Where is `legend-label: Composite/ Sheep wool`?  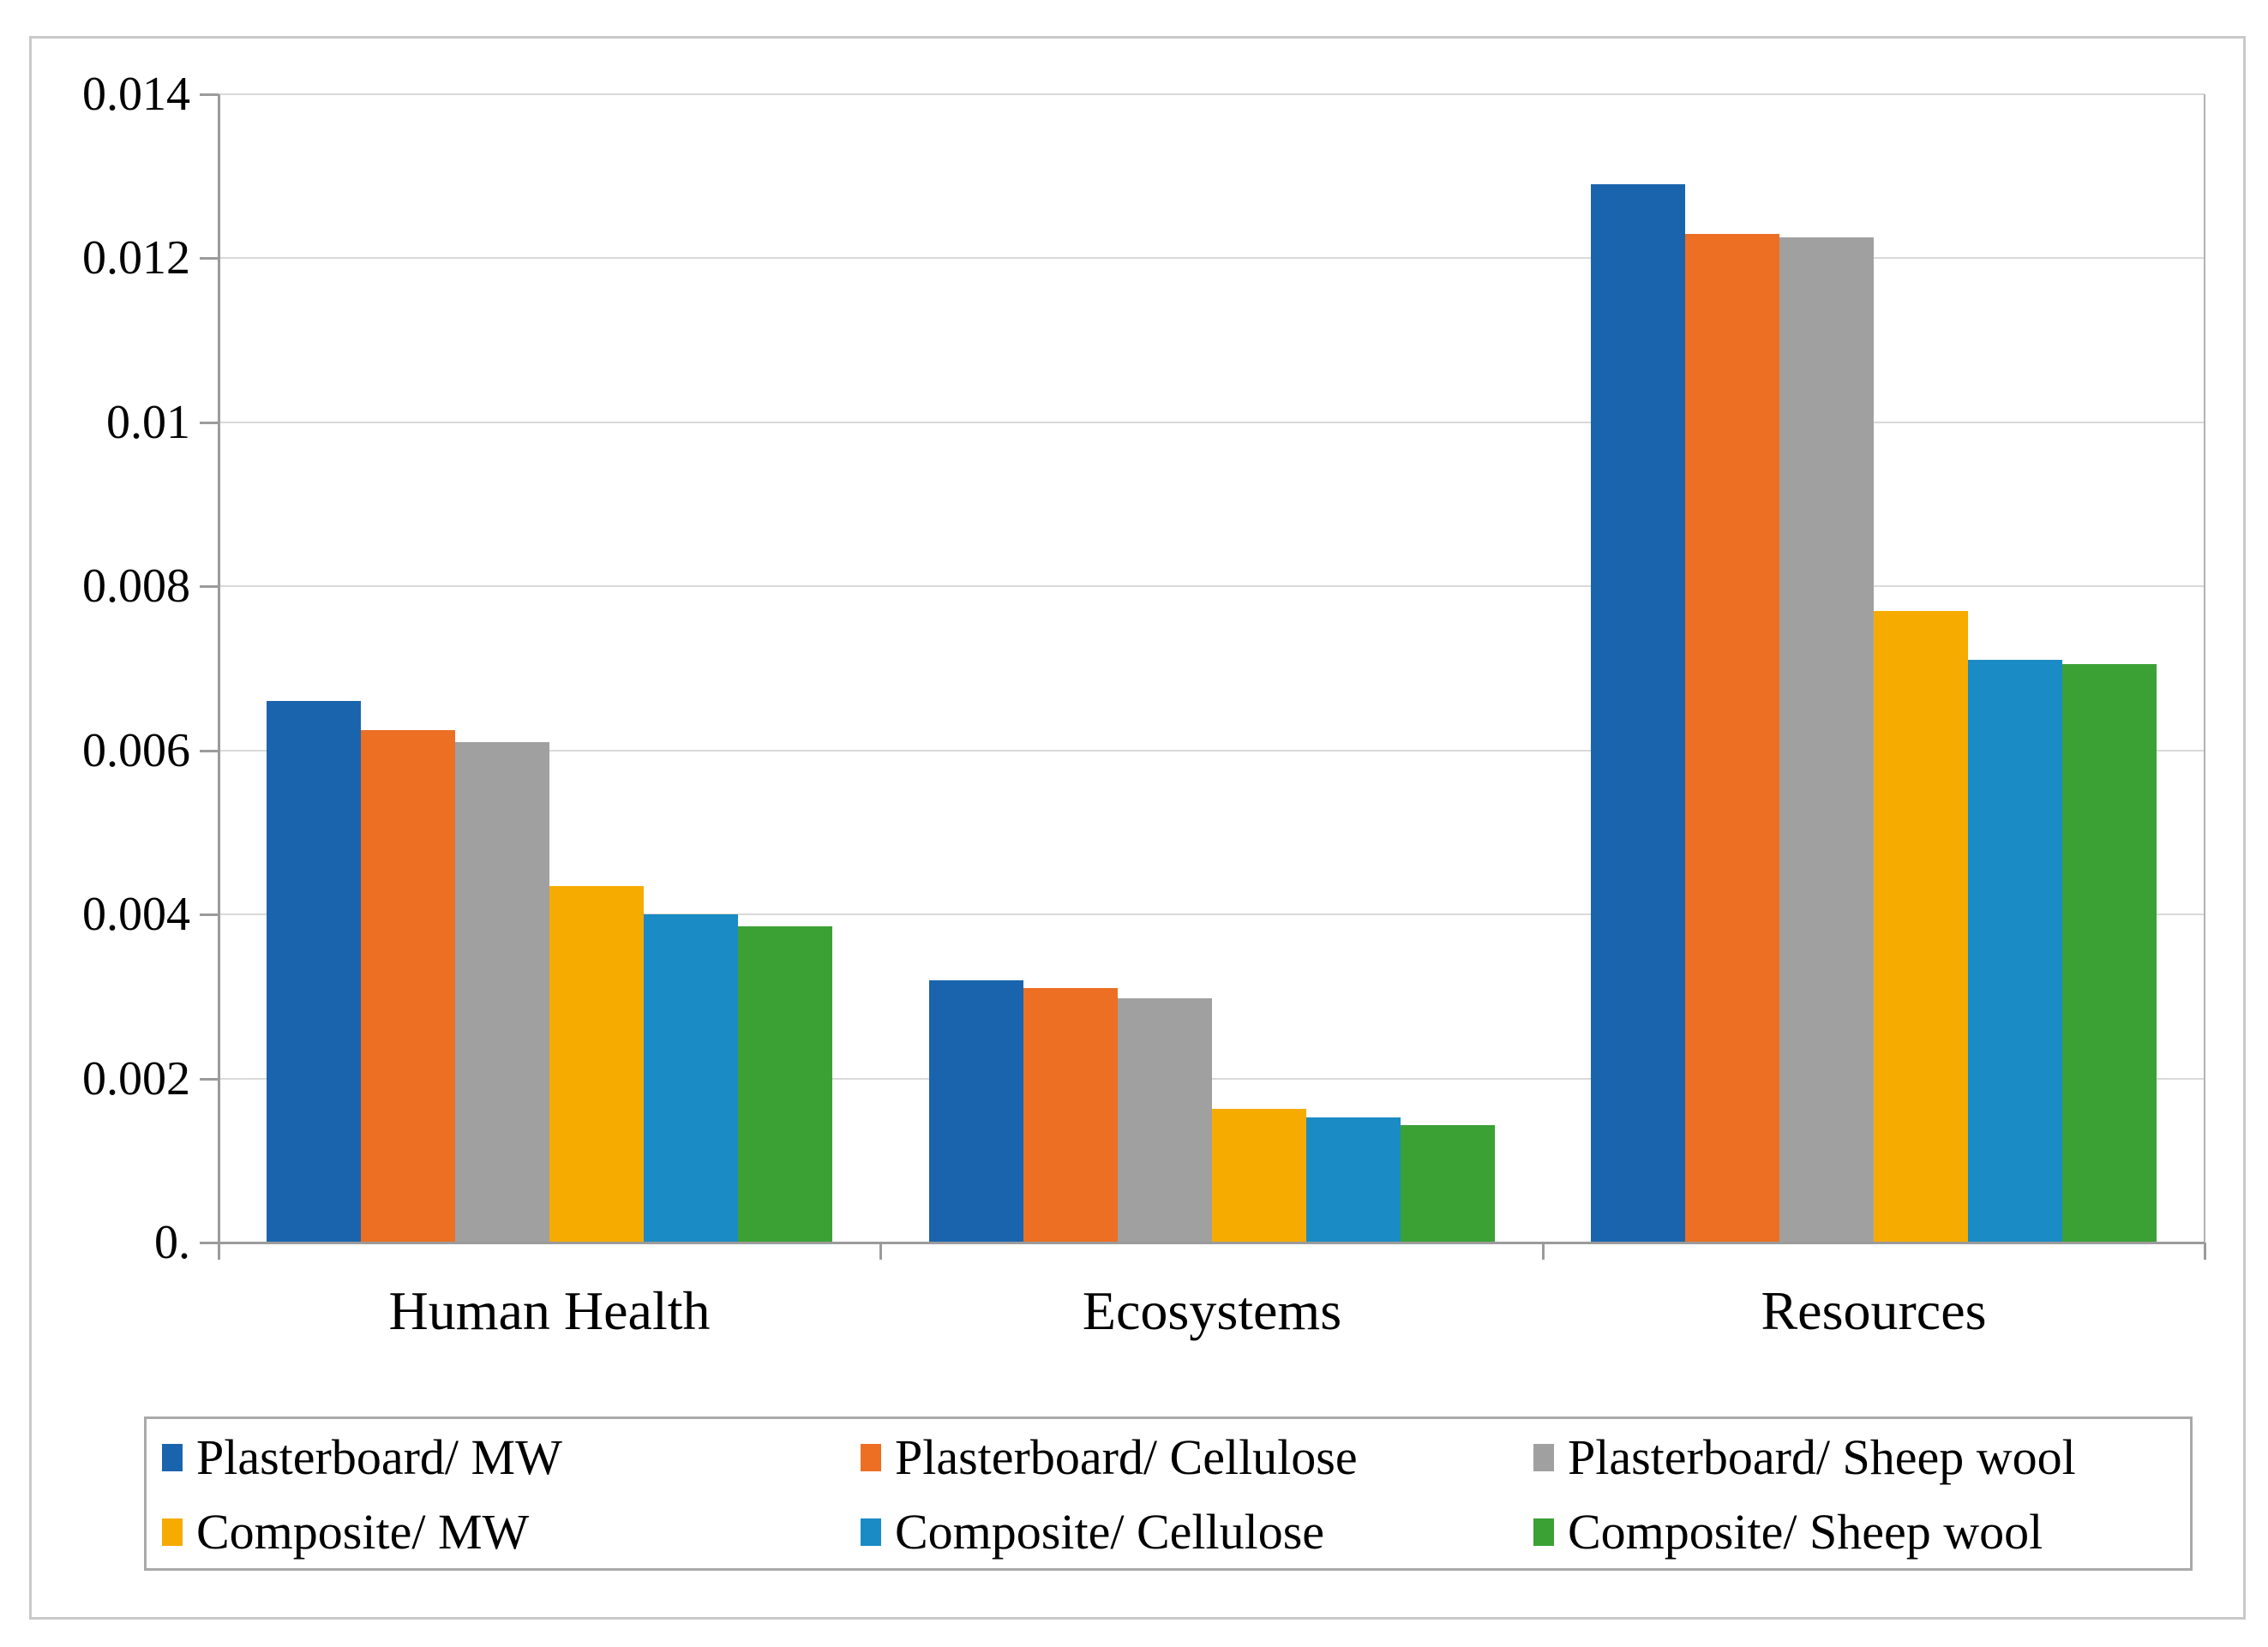 legend-label: Composite/ Sheep wool is located at coordinates (1806, 1532).